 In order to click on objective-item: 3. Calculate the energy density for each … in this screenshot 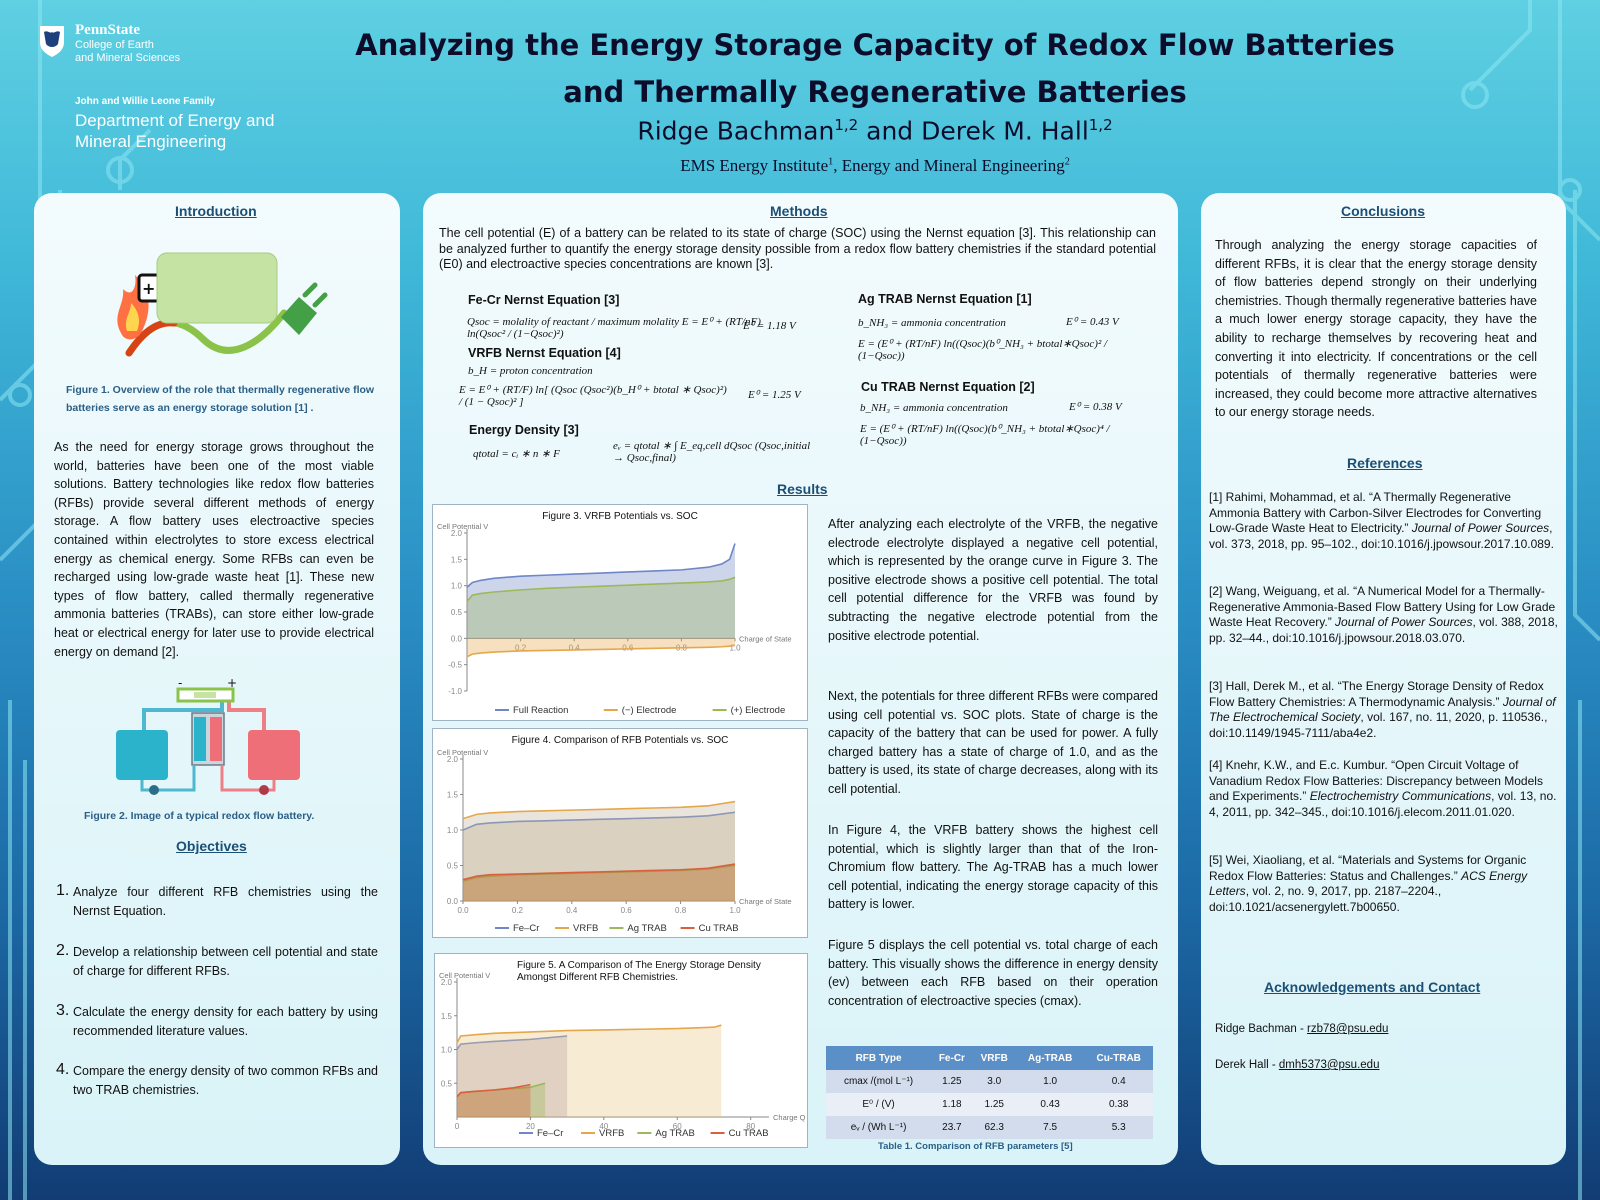, I will do `click(217, 1020)`.